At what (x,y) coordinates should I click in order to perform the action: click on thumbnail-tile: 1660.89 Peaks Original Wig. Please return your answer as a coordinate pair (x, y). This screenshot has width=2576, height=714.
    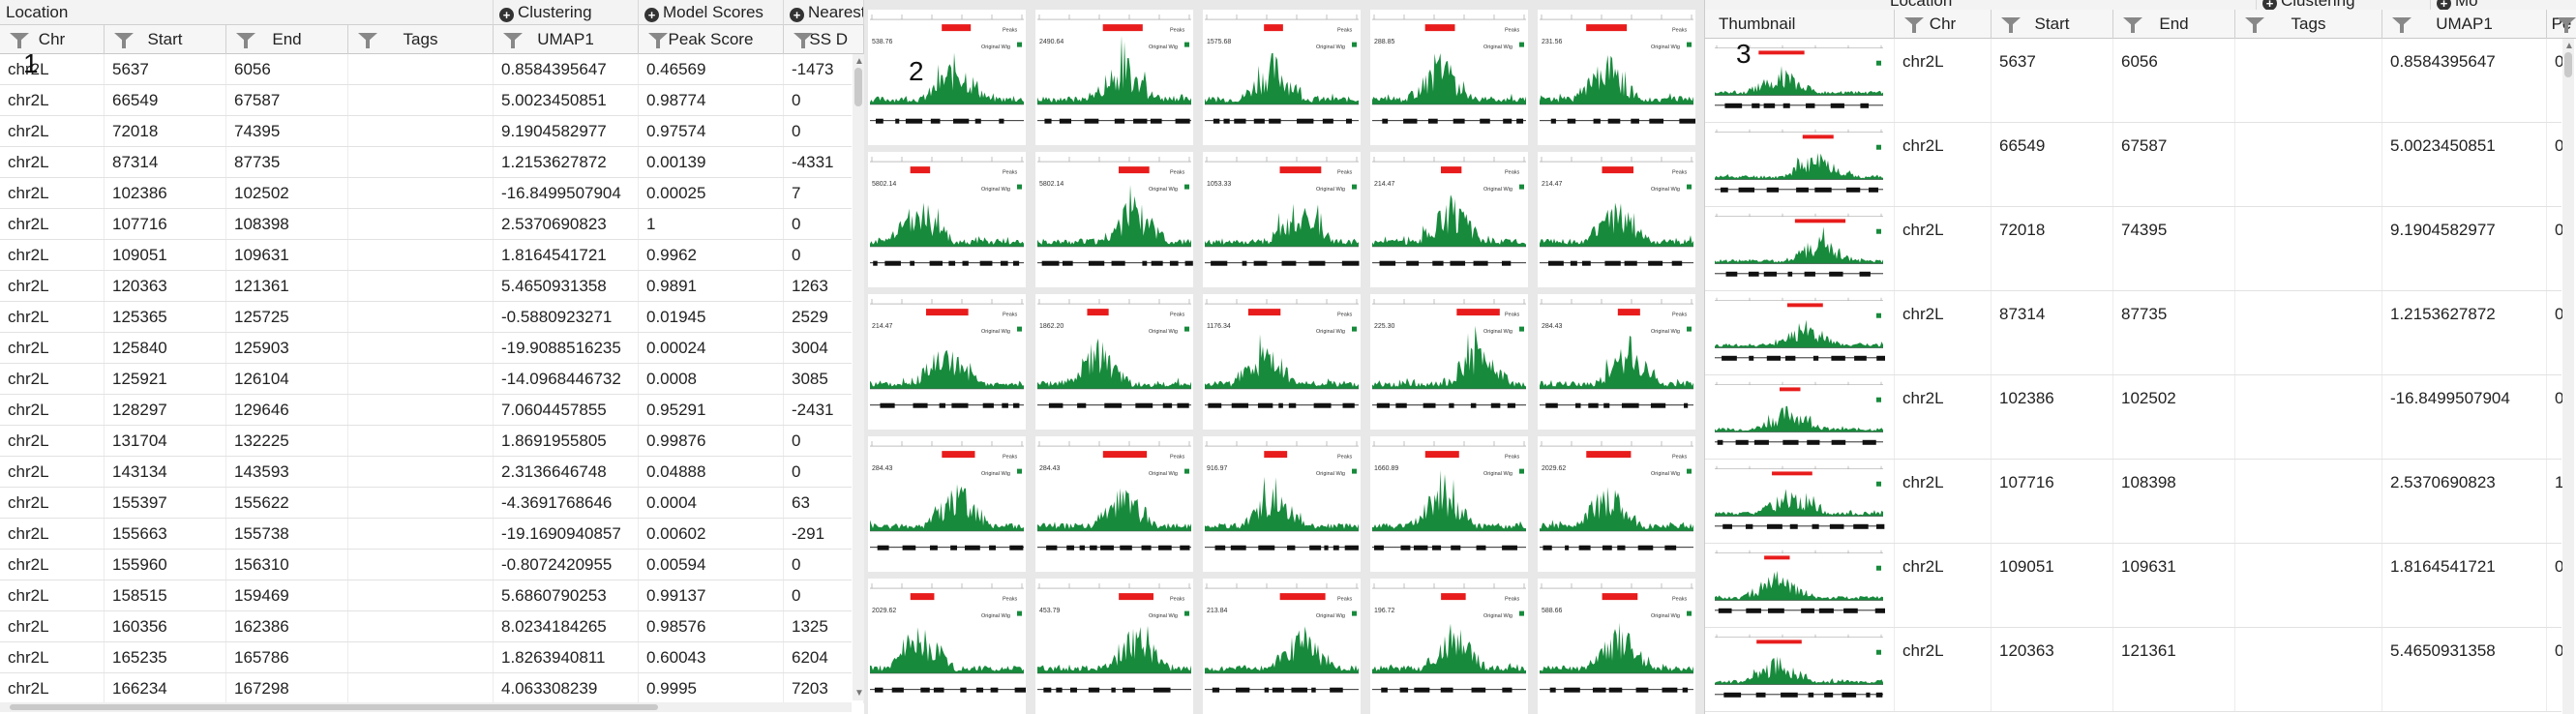
    Looking at the image, I should click on (1449, 504).